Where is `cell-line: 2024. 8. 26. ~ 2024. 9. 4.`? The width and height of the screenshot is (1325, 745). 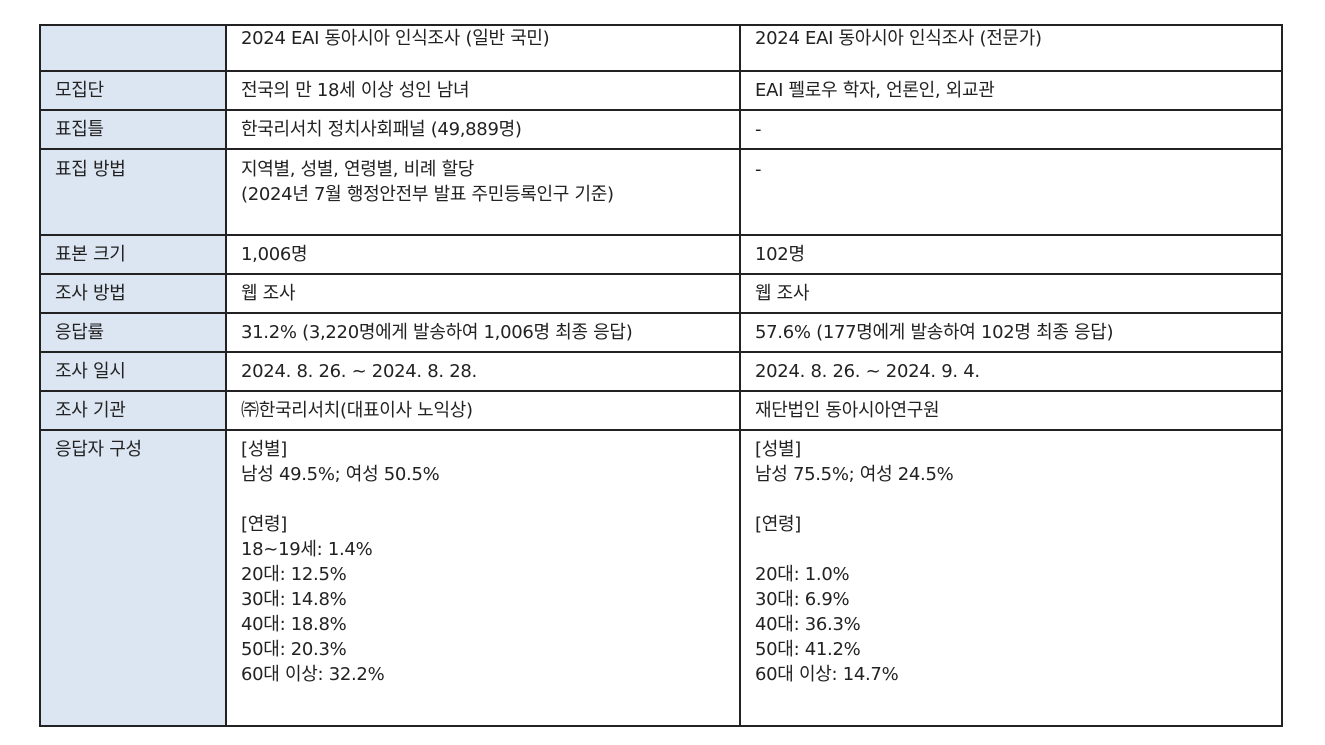 cell-line: 2024. 8. 26. ~ 2024. 9. 4. is located at coordinates (867, 371).